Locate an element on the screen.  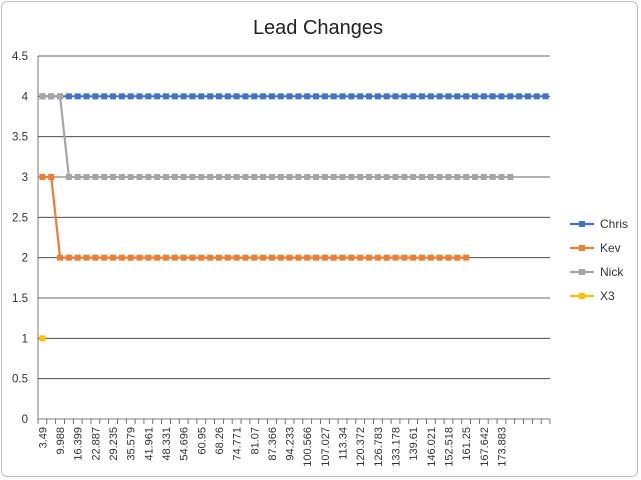
x-tick-label: 81.07 is located at coordinates (255, 441).